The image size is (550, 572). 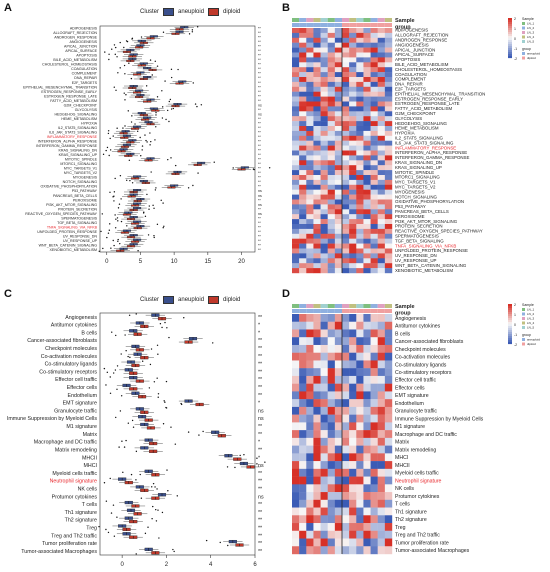 I want to click on scale-label: 1, so click(x=515, y=29).